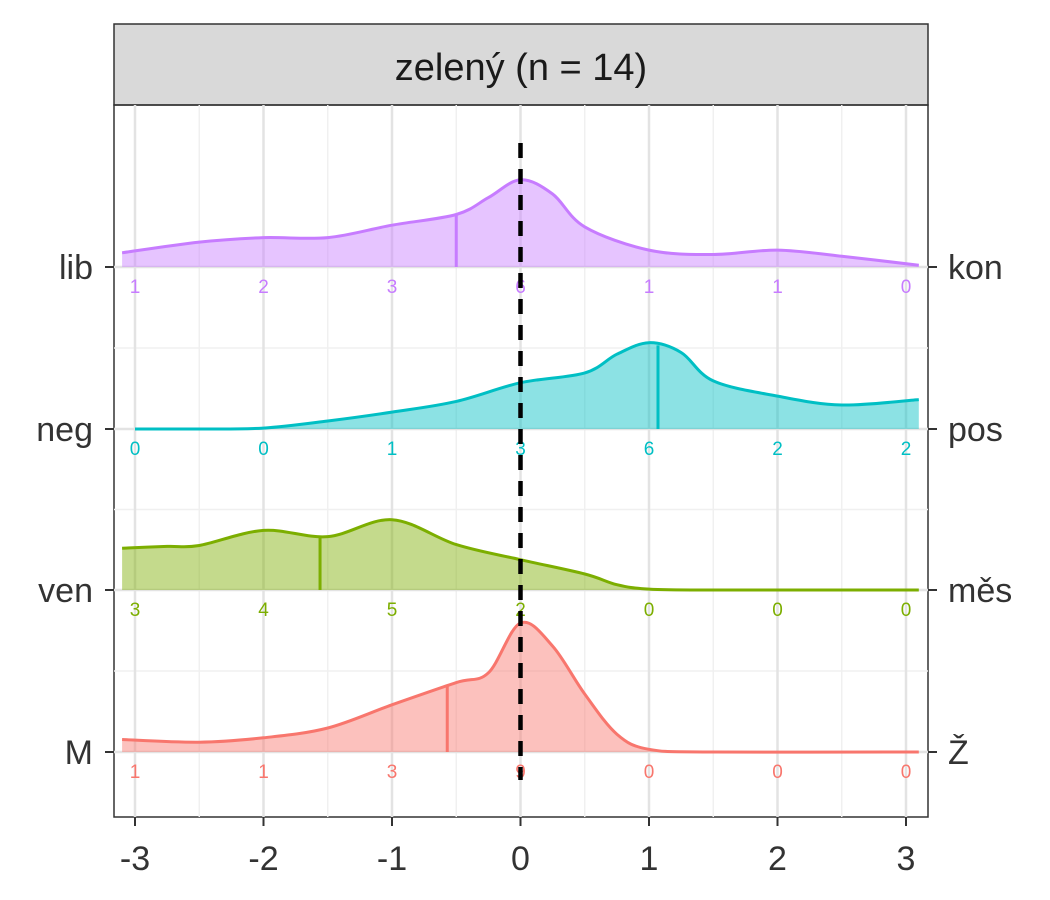 The height and width of the screenshot is (900, 1050). What do you see at coordinates (906, 859) in the screenshot?
I see `x-tick-label: 3` at bounding box center [906, 859].